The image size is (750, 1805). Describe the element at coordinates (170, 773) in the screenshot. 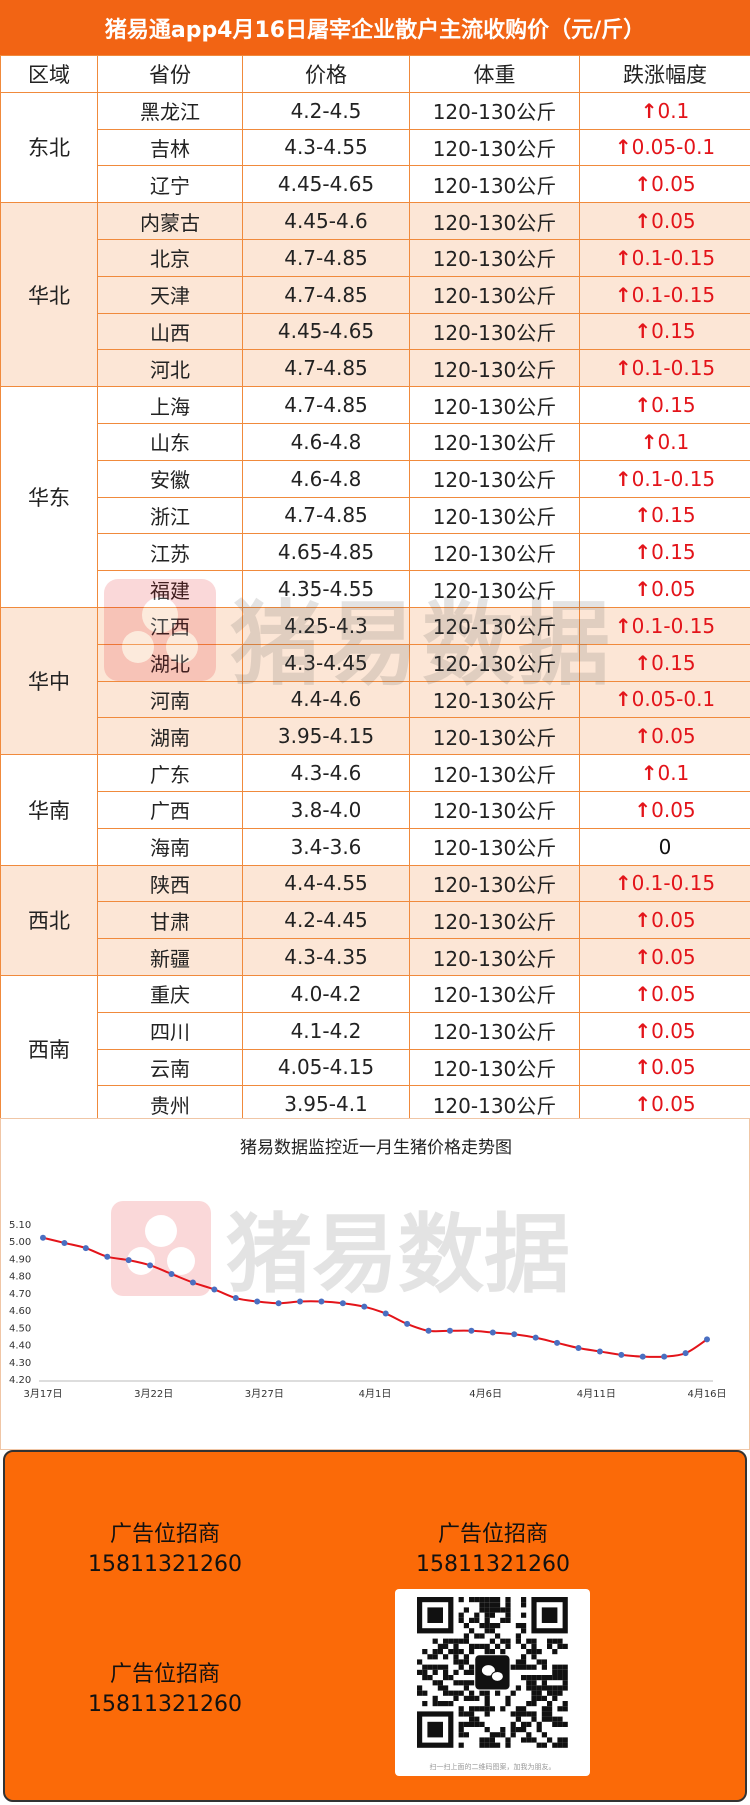

I see `province-cell: 广东` at that location.